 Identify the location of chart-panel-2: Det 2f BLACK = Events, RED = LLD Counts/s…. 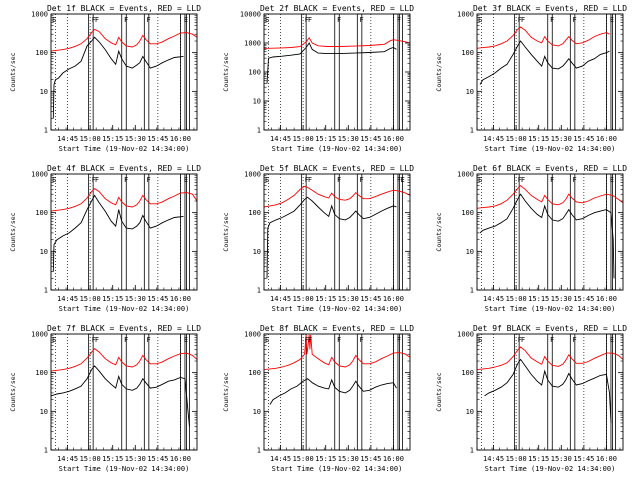
(318, 78).